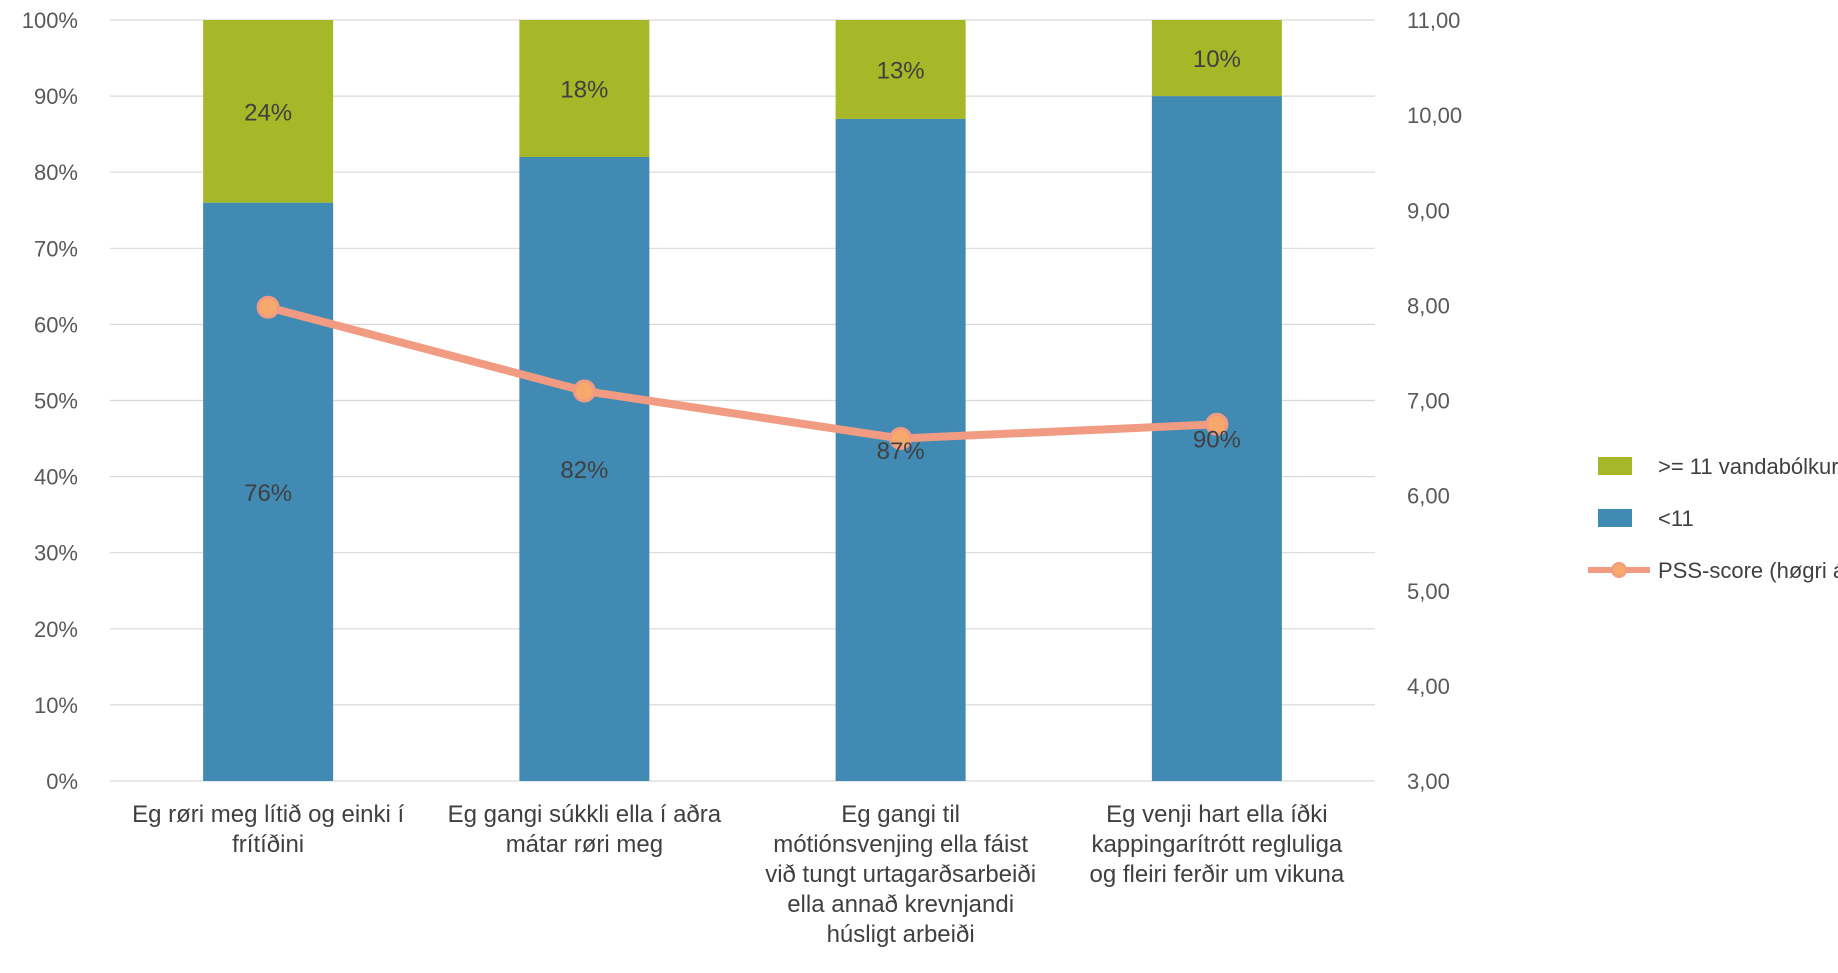 This screenshot has width=1838, height=973. I want to click on right-tick-label: 11,00, so click(1433, 20).